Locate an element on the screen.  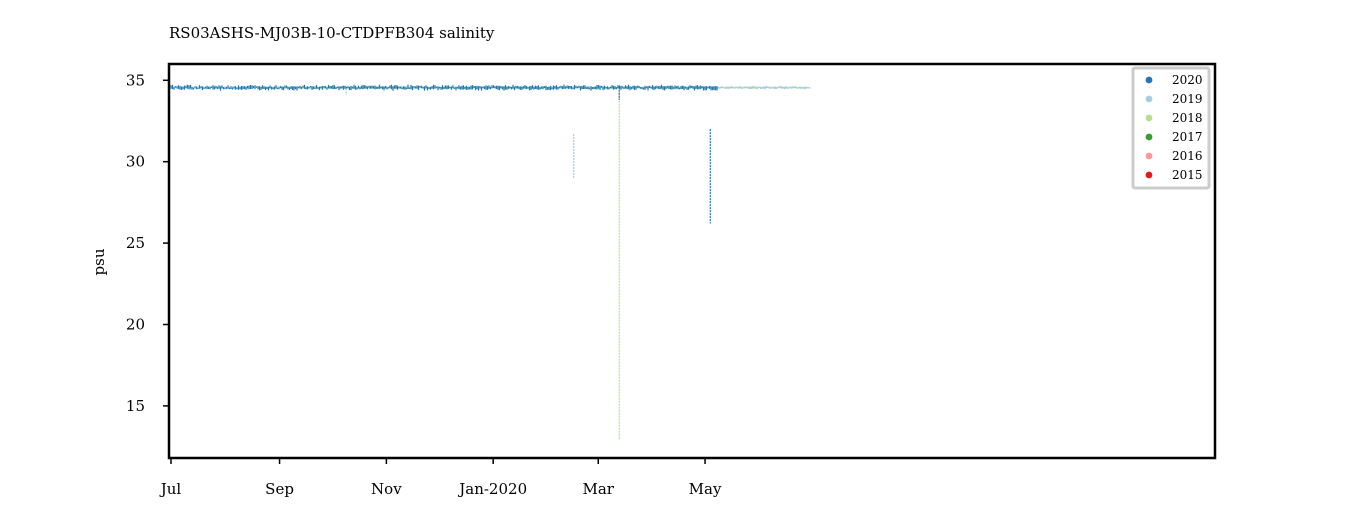
x-tick-label: May is located at coordinates (705, 489).